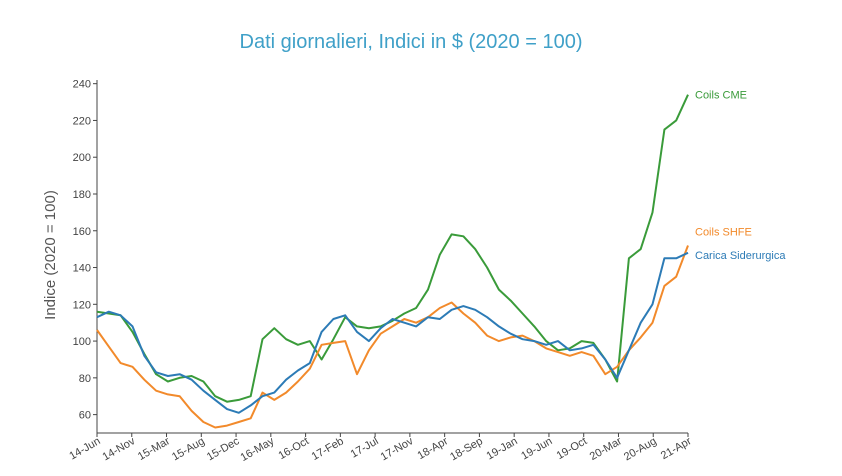 The height and width of the screenshot is (476, 842). Describe the element at coordinates (82, 195) in the screenshot. I see `y-tick-label: 180` at that location.